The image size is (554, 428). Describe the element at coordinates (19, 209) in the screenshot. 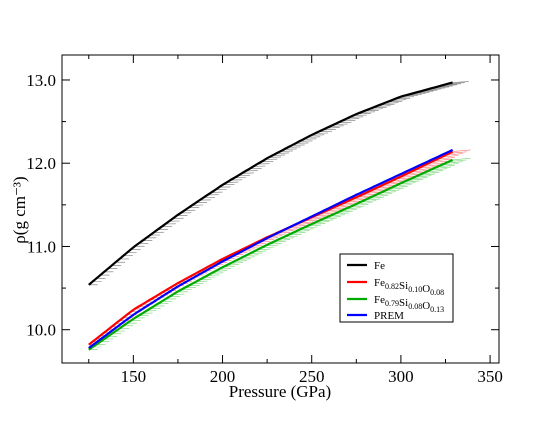

I see `y-axis-title: ρ(g cm⁻³)` at that location.